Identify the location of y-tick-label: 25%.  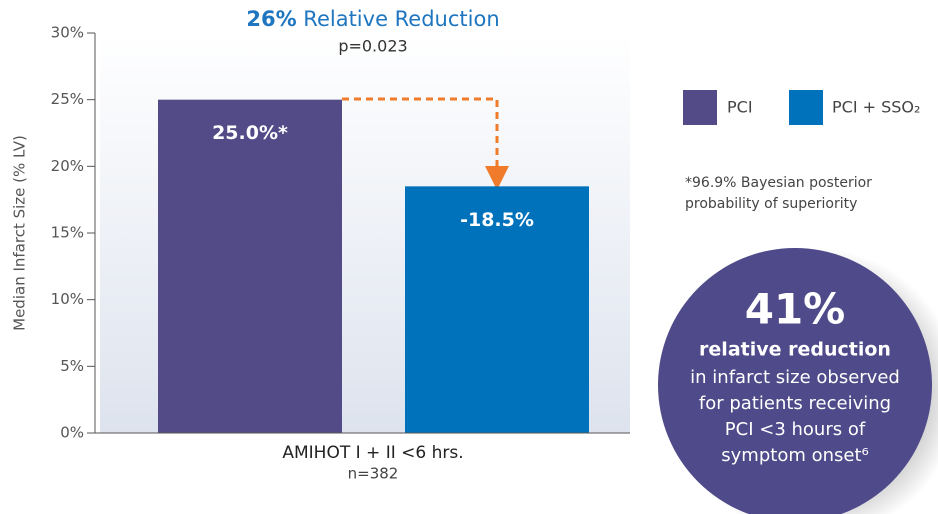
(67, 99).